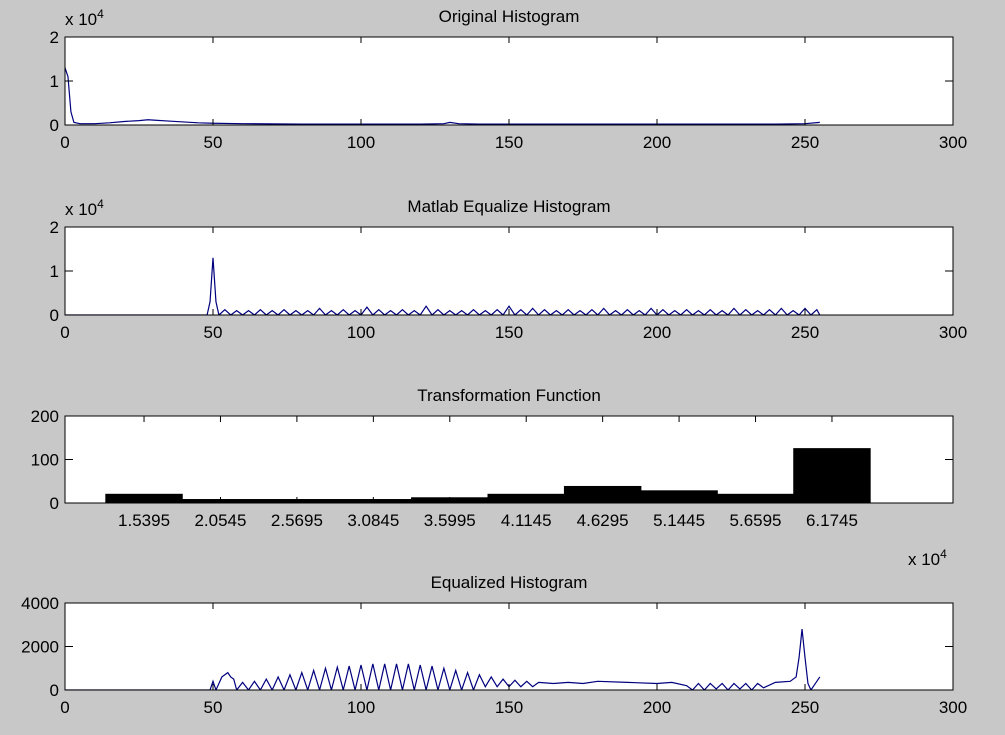 Image resolution: width=1005 pixels, height=735 pixels. What do you see at coordinates (297, 520) in the screenshot?
I see `x-tick-label: 2.5695` at bounding box center [297, 520].